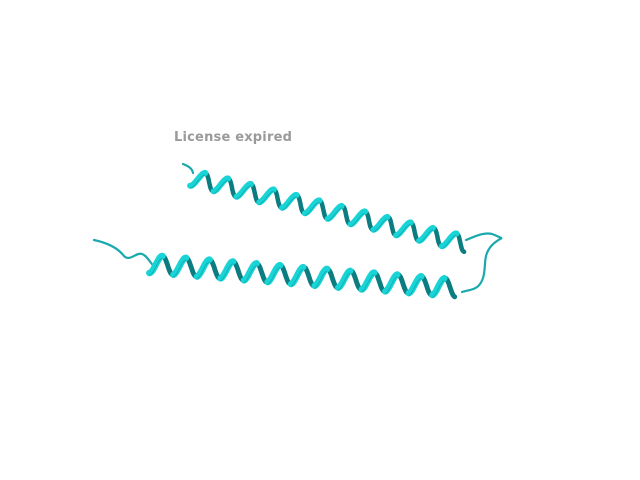  I want to click on upper-helix, so click(327, 212).